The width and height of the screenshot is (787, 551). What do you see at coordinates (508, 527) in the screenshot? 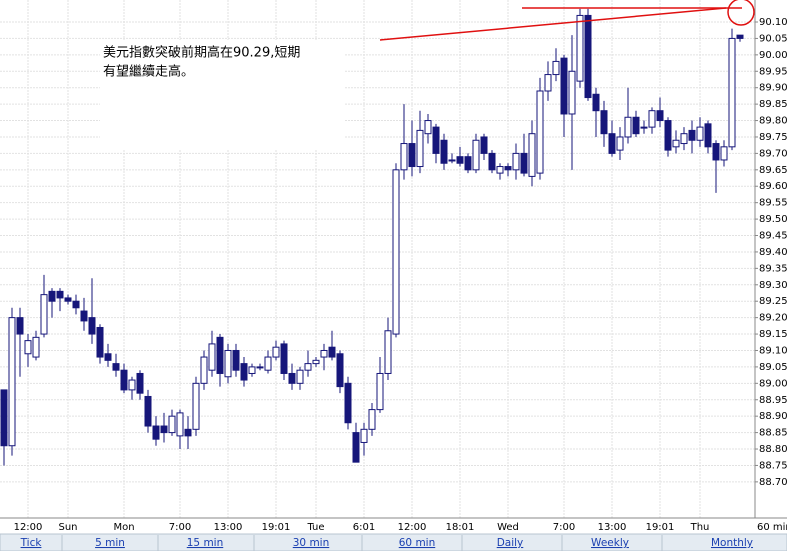
I see `x-tick-label: Wed` at bounding box center [508, 527].